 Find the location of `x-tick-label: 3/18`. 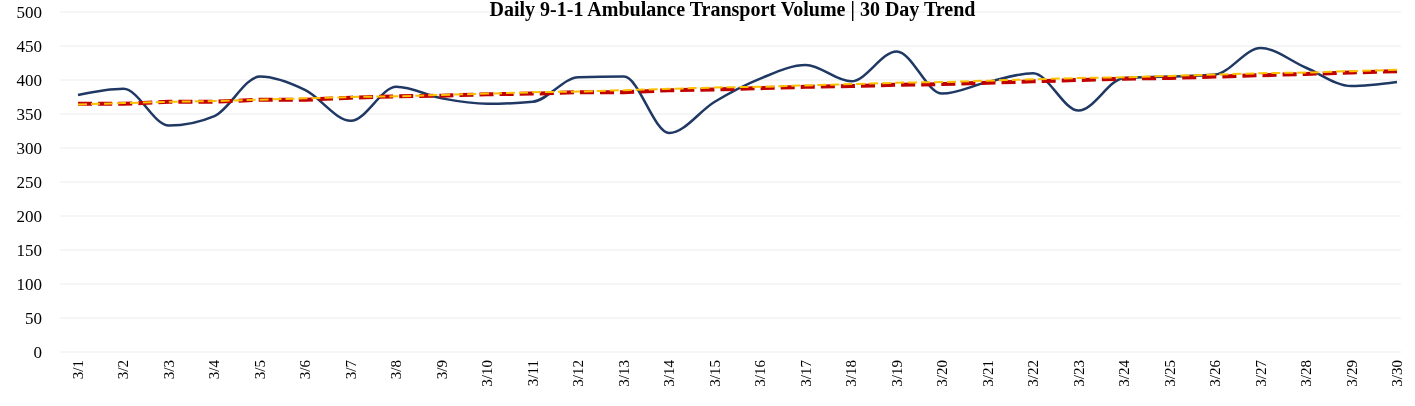

x-tick-label: 3/18 is located at coordinates (851, 373).